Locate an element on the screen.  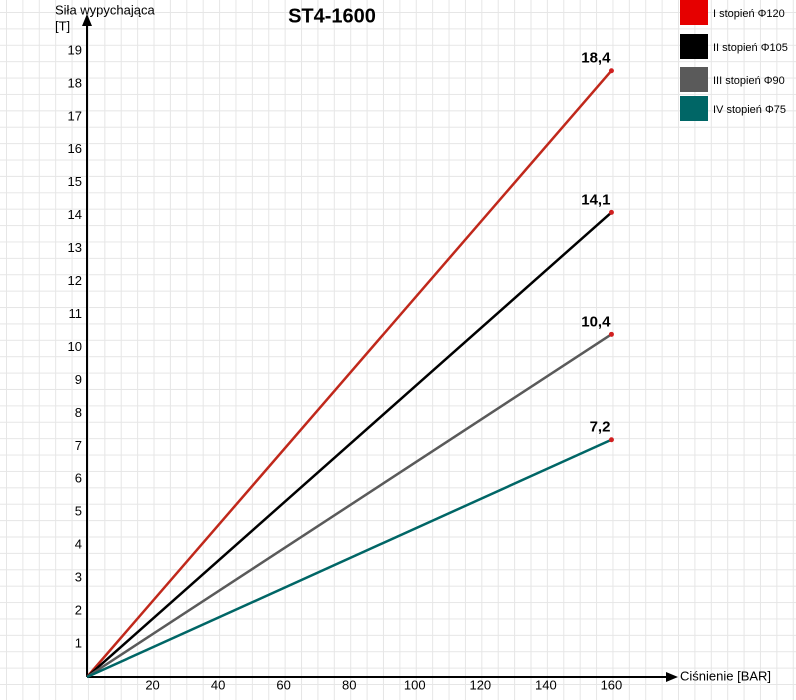
x-tick-label: 100 is located at coordinates (415, 684).